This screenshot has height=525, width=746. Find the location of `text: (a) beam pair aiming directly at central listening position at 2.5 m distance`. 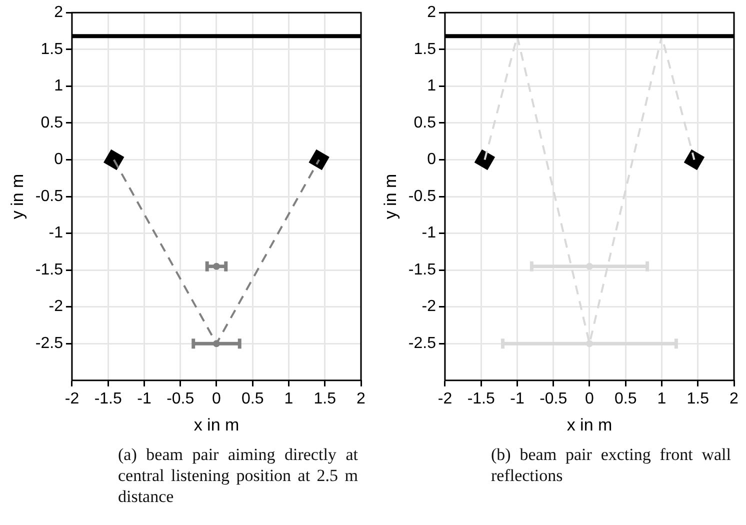

text: (a) beam pair aiming directly at central listening position at 2.5 m distance is located at coordinates (238, 475).